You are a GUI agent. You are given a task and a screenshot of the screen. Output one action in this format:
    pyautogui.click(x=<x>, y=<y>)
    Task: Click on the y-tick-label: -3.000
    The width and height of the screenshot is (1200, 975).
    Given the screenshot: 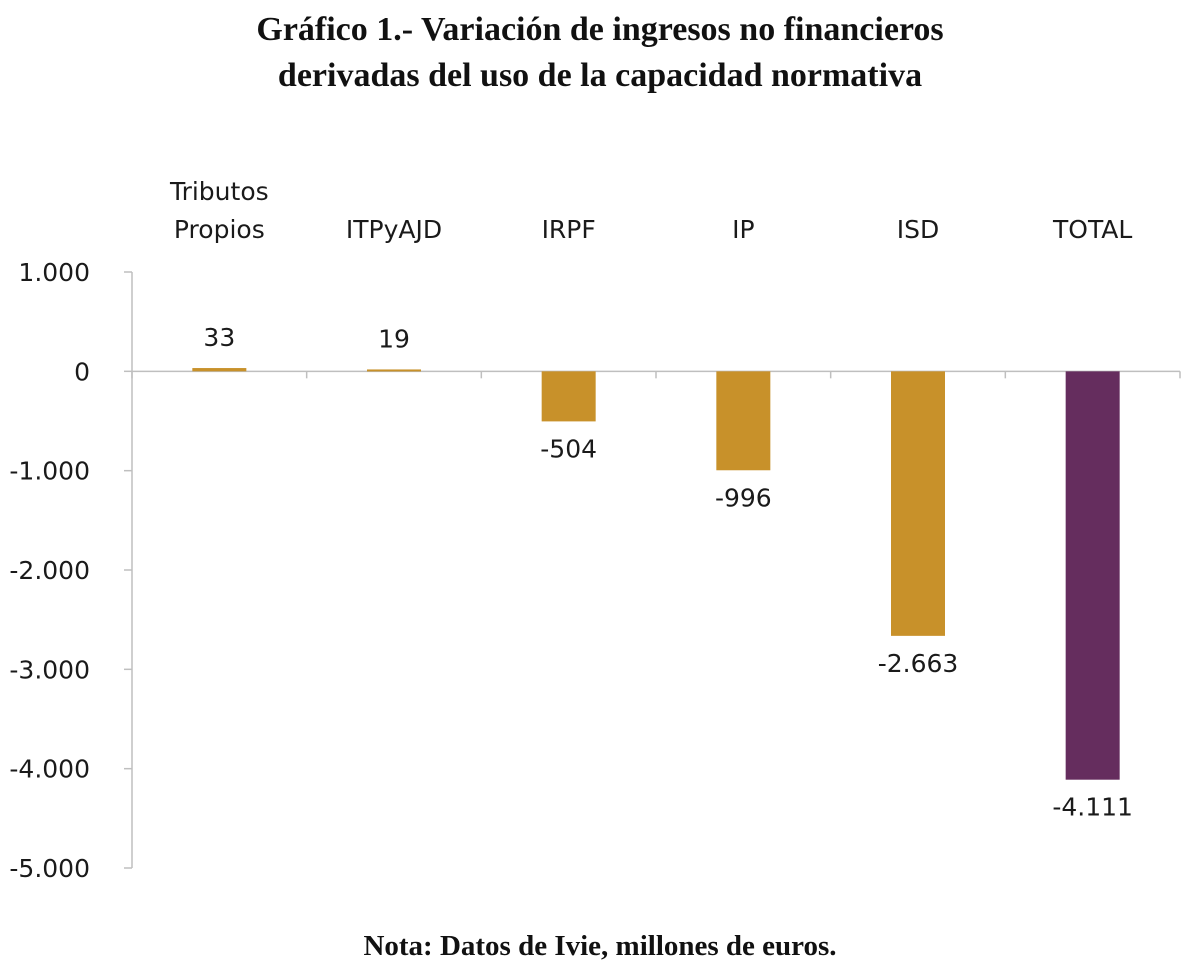 What is the action you would take?
    pyautogui.click(x=49, y=669)
    